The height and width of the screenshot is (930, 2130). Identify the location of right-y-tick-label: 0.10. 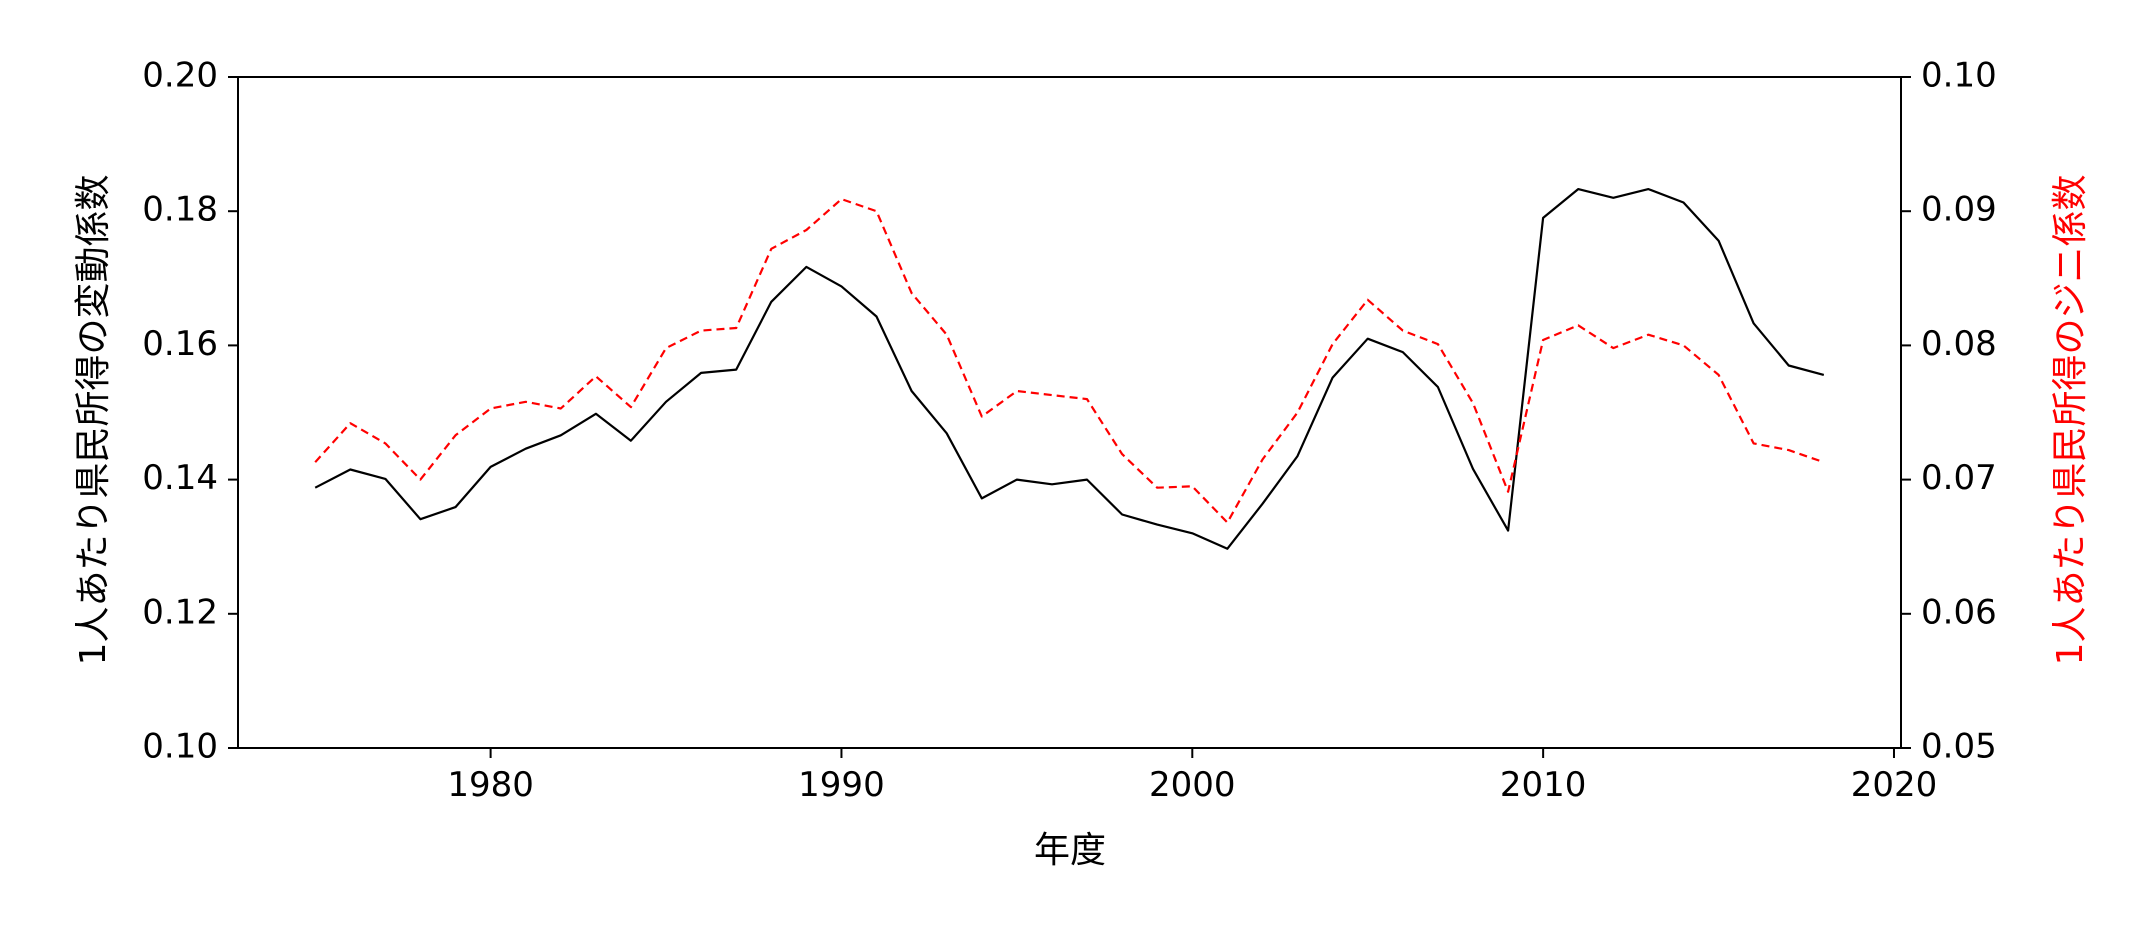
(1959, 76).